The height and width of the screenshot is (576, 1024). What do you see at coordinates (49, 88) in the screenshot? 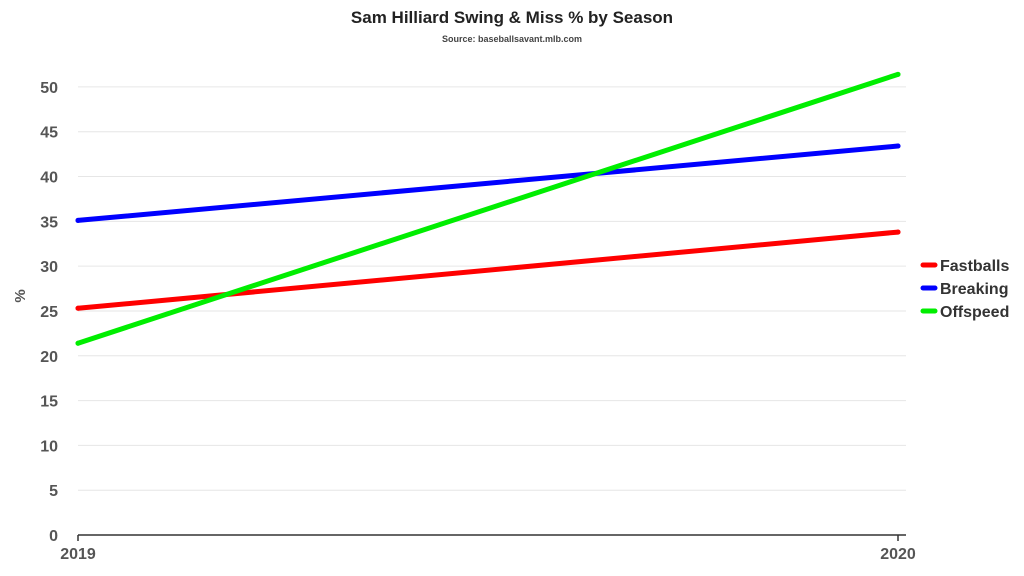
I see `y-tick-label: 50` at bounding box center [49, 88].